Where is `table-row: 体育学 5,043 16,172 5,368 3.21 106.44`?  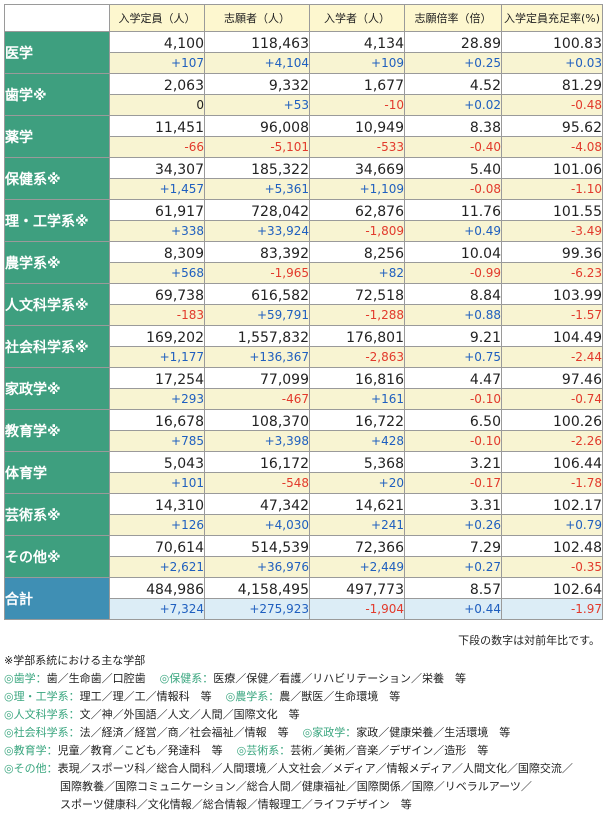
table-row: 体育学 5,043 16,172 5,368 3.21 106.44 is located at coordinates (303, 472).